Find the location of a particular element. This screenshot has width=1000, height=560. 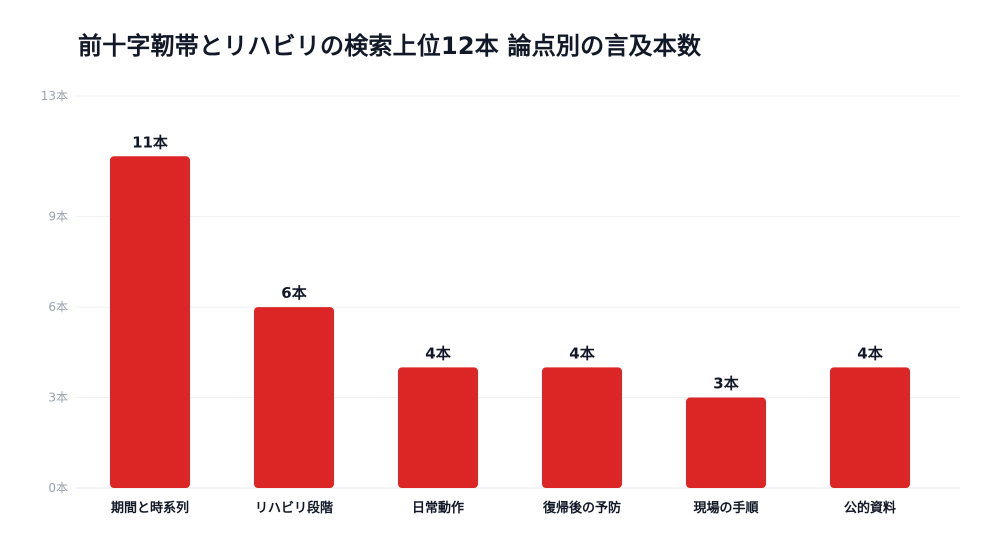

y-tick-label: 3本 is located at coordinates (58, 398).